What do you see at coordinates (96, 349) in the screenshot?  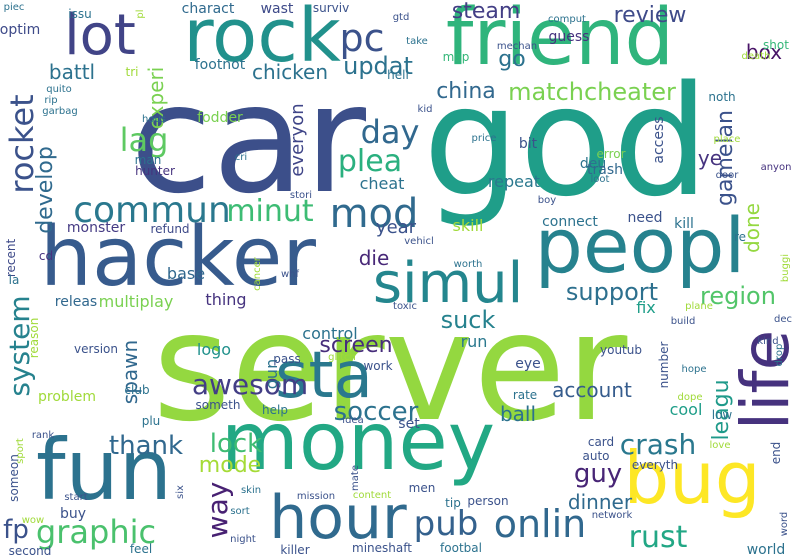 I see `word-version: version` at bounding box center [96, 349].